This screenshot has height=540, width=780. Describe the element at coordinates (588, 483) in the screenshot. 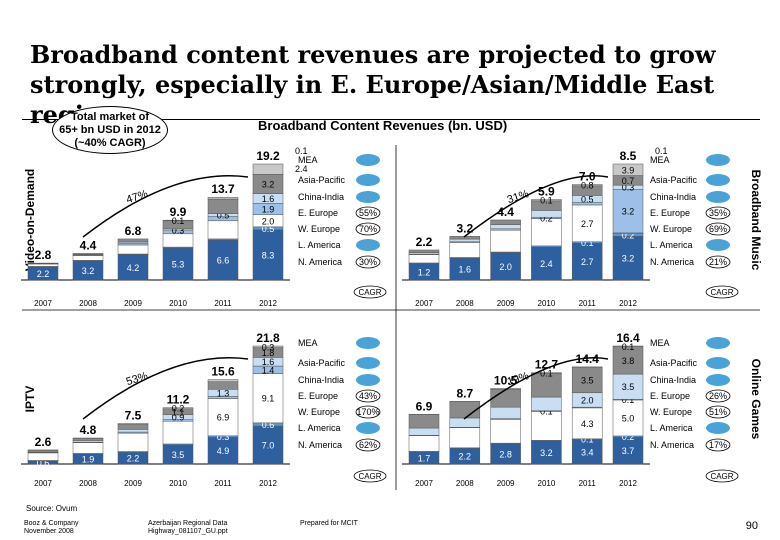

I see `year-label-3-4: 2011` at that location.